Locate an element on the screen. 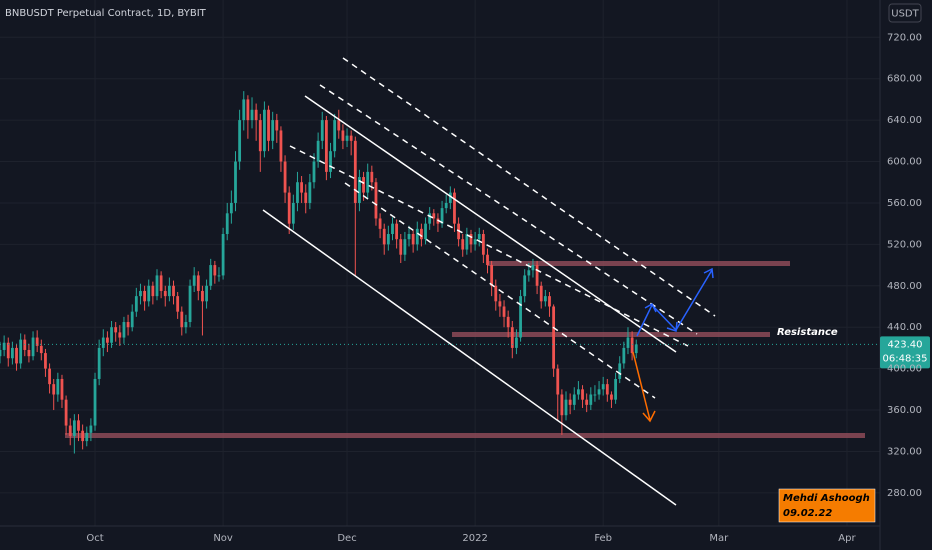 The width and height of the screenshot is (932, 550). x-tick-label: 2022 is located at coordinates (474, 538).